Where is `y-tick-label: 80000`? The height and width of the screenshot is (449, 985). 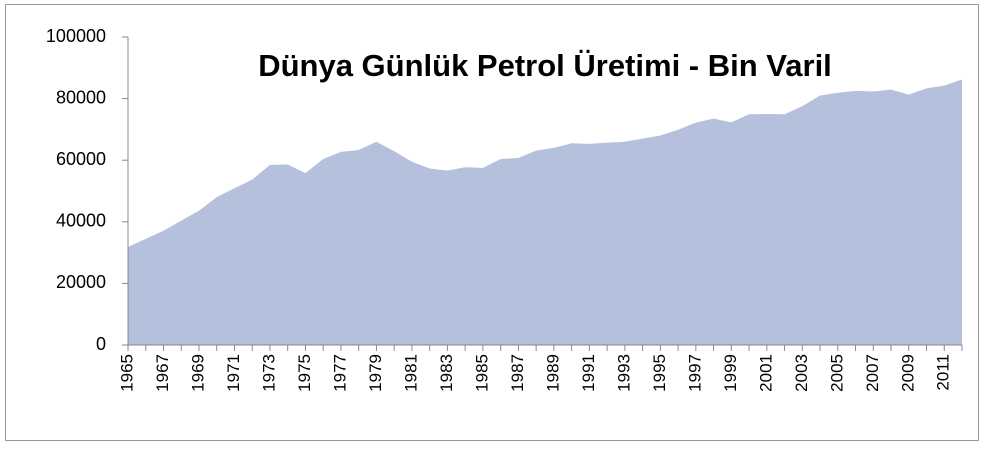
y-tick-label: 80000 is located at coordinates (81, 97).